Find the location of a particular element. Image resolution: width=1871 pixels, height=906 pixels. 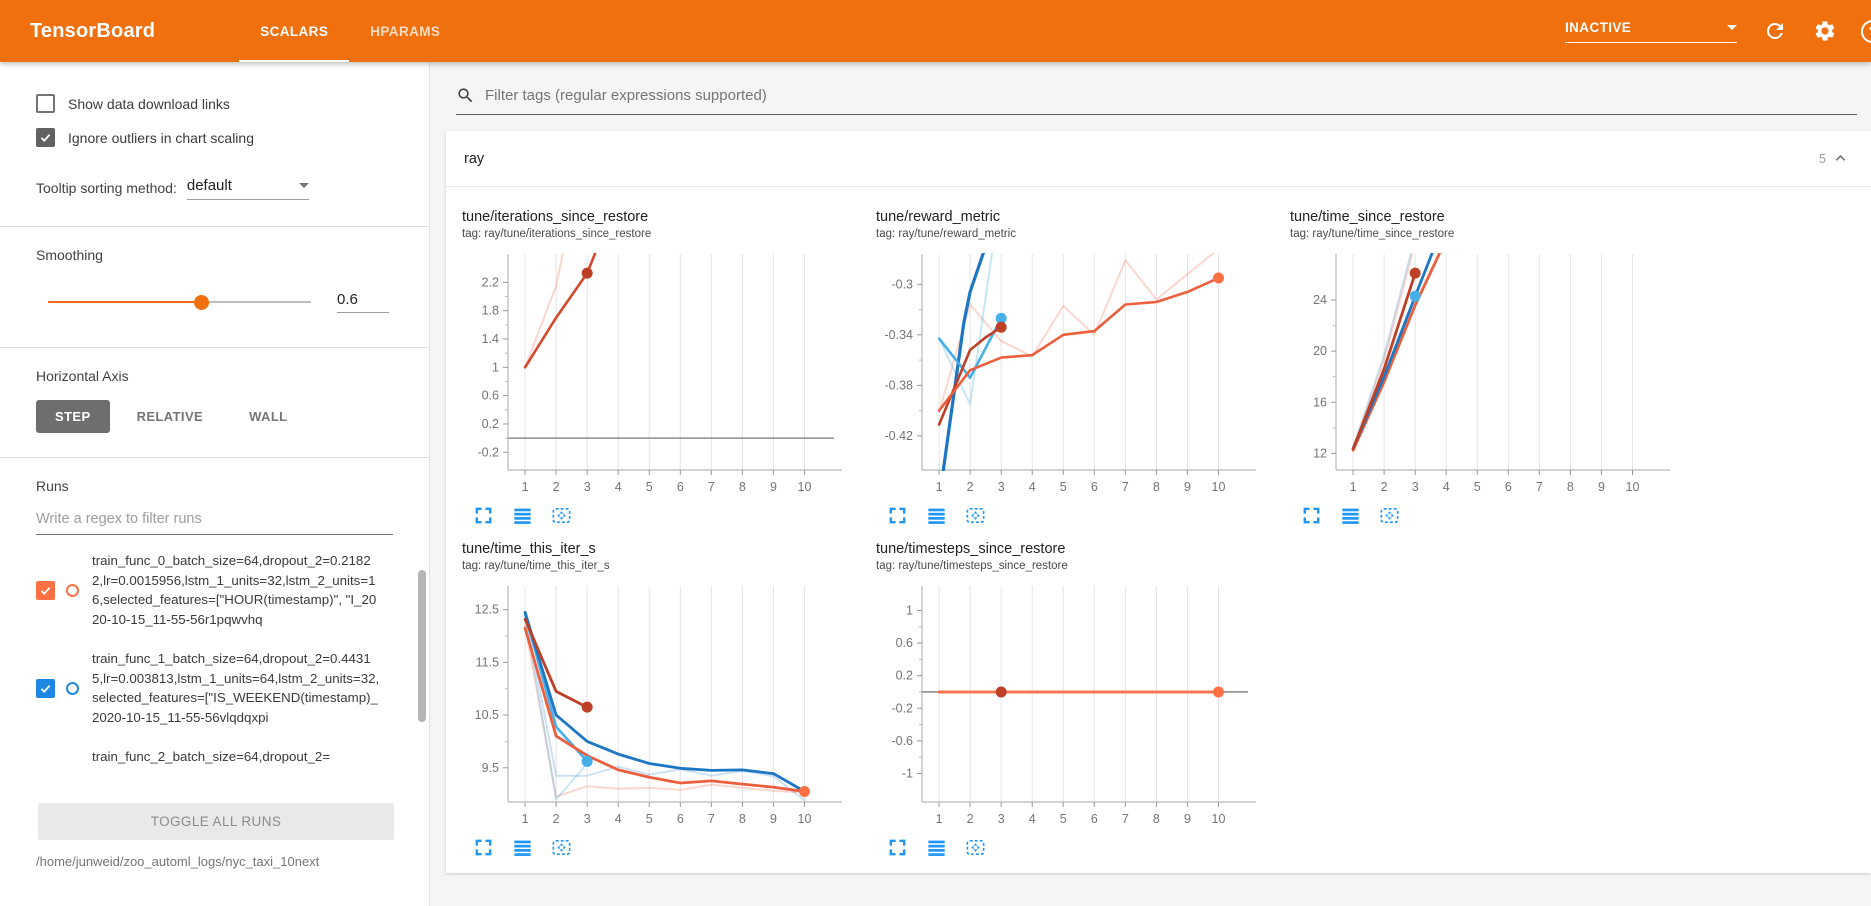

axis-relative-button: RELATIVE is located at coordinates (170, 416).